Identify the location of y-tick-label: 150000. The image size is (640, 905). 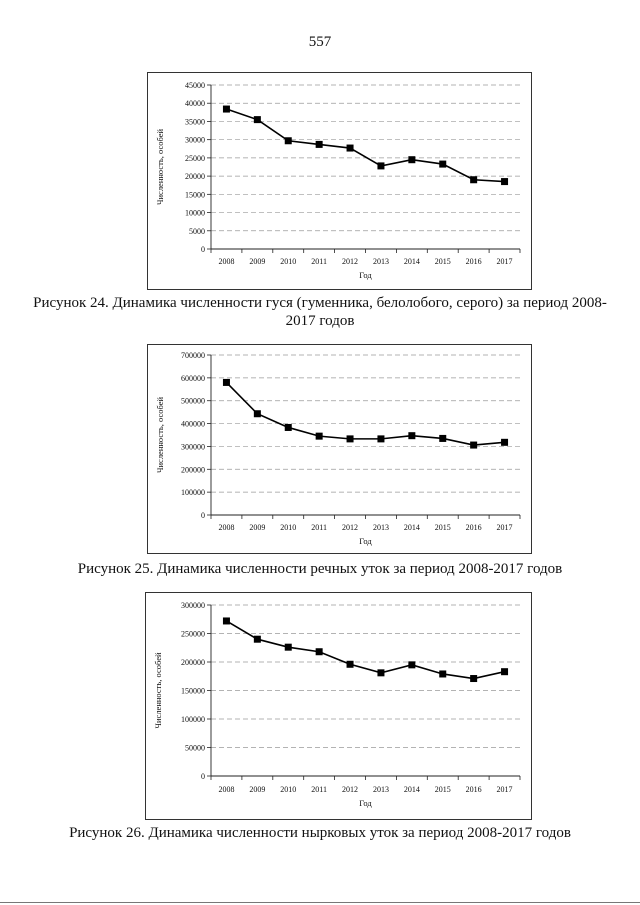
(193, 691).